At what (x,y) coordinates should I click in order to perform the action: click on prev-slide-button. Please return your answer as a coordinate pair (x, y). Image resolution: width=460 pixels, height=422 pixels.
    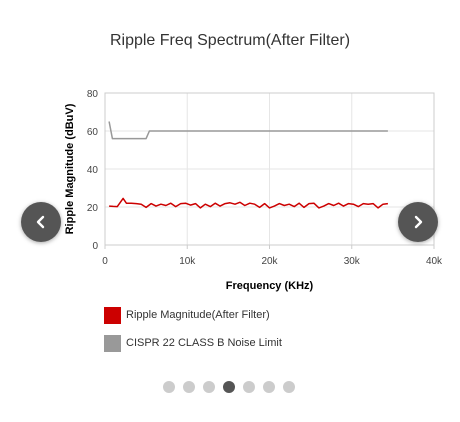
    Looking at the image, I should click on (41, 222).